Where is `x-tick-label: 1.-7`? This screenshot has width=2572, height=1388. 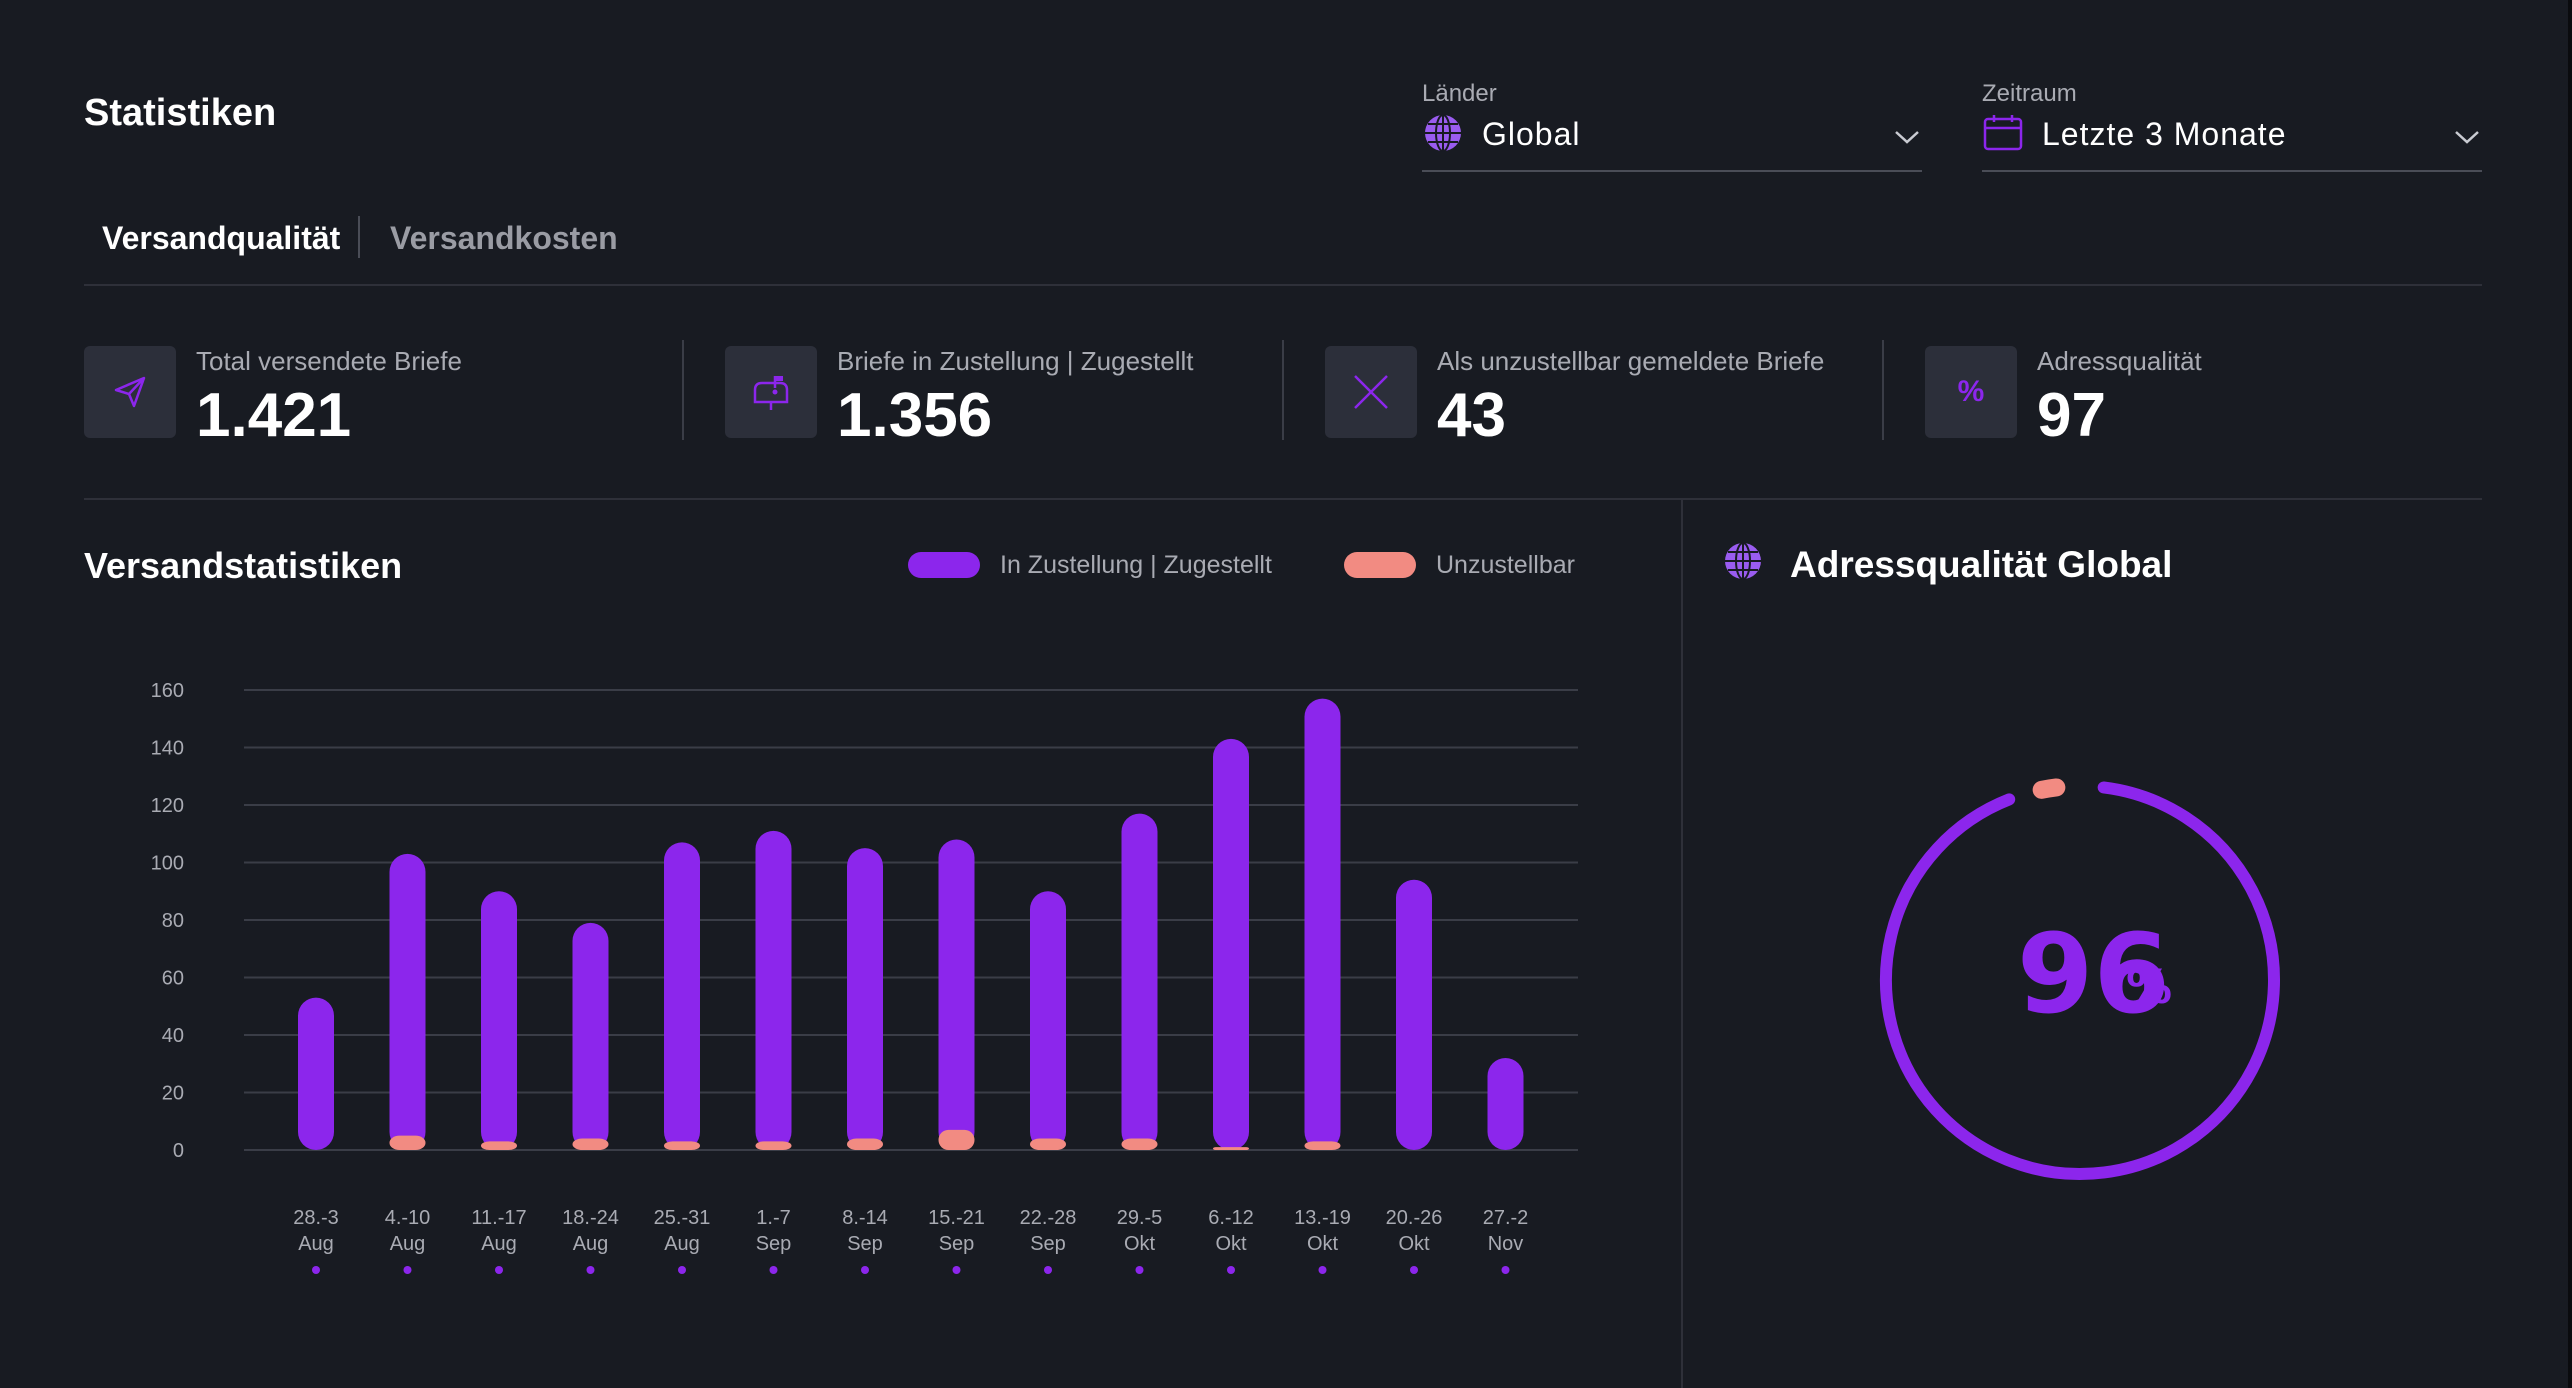 x-tick-label: 1.-7 is located at coordinates (773, 1218).